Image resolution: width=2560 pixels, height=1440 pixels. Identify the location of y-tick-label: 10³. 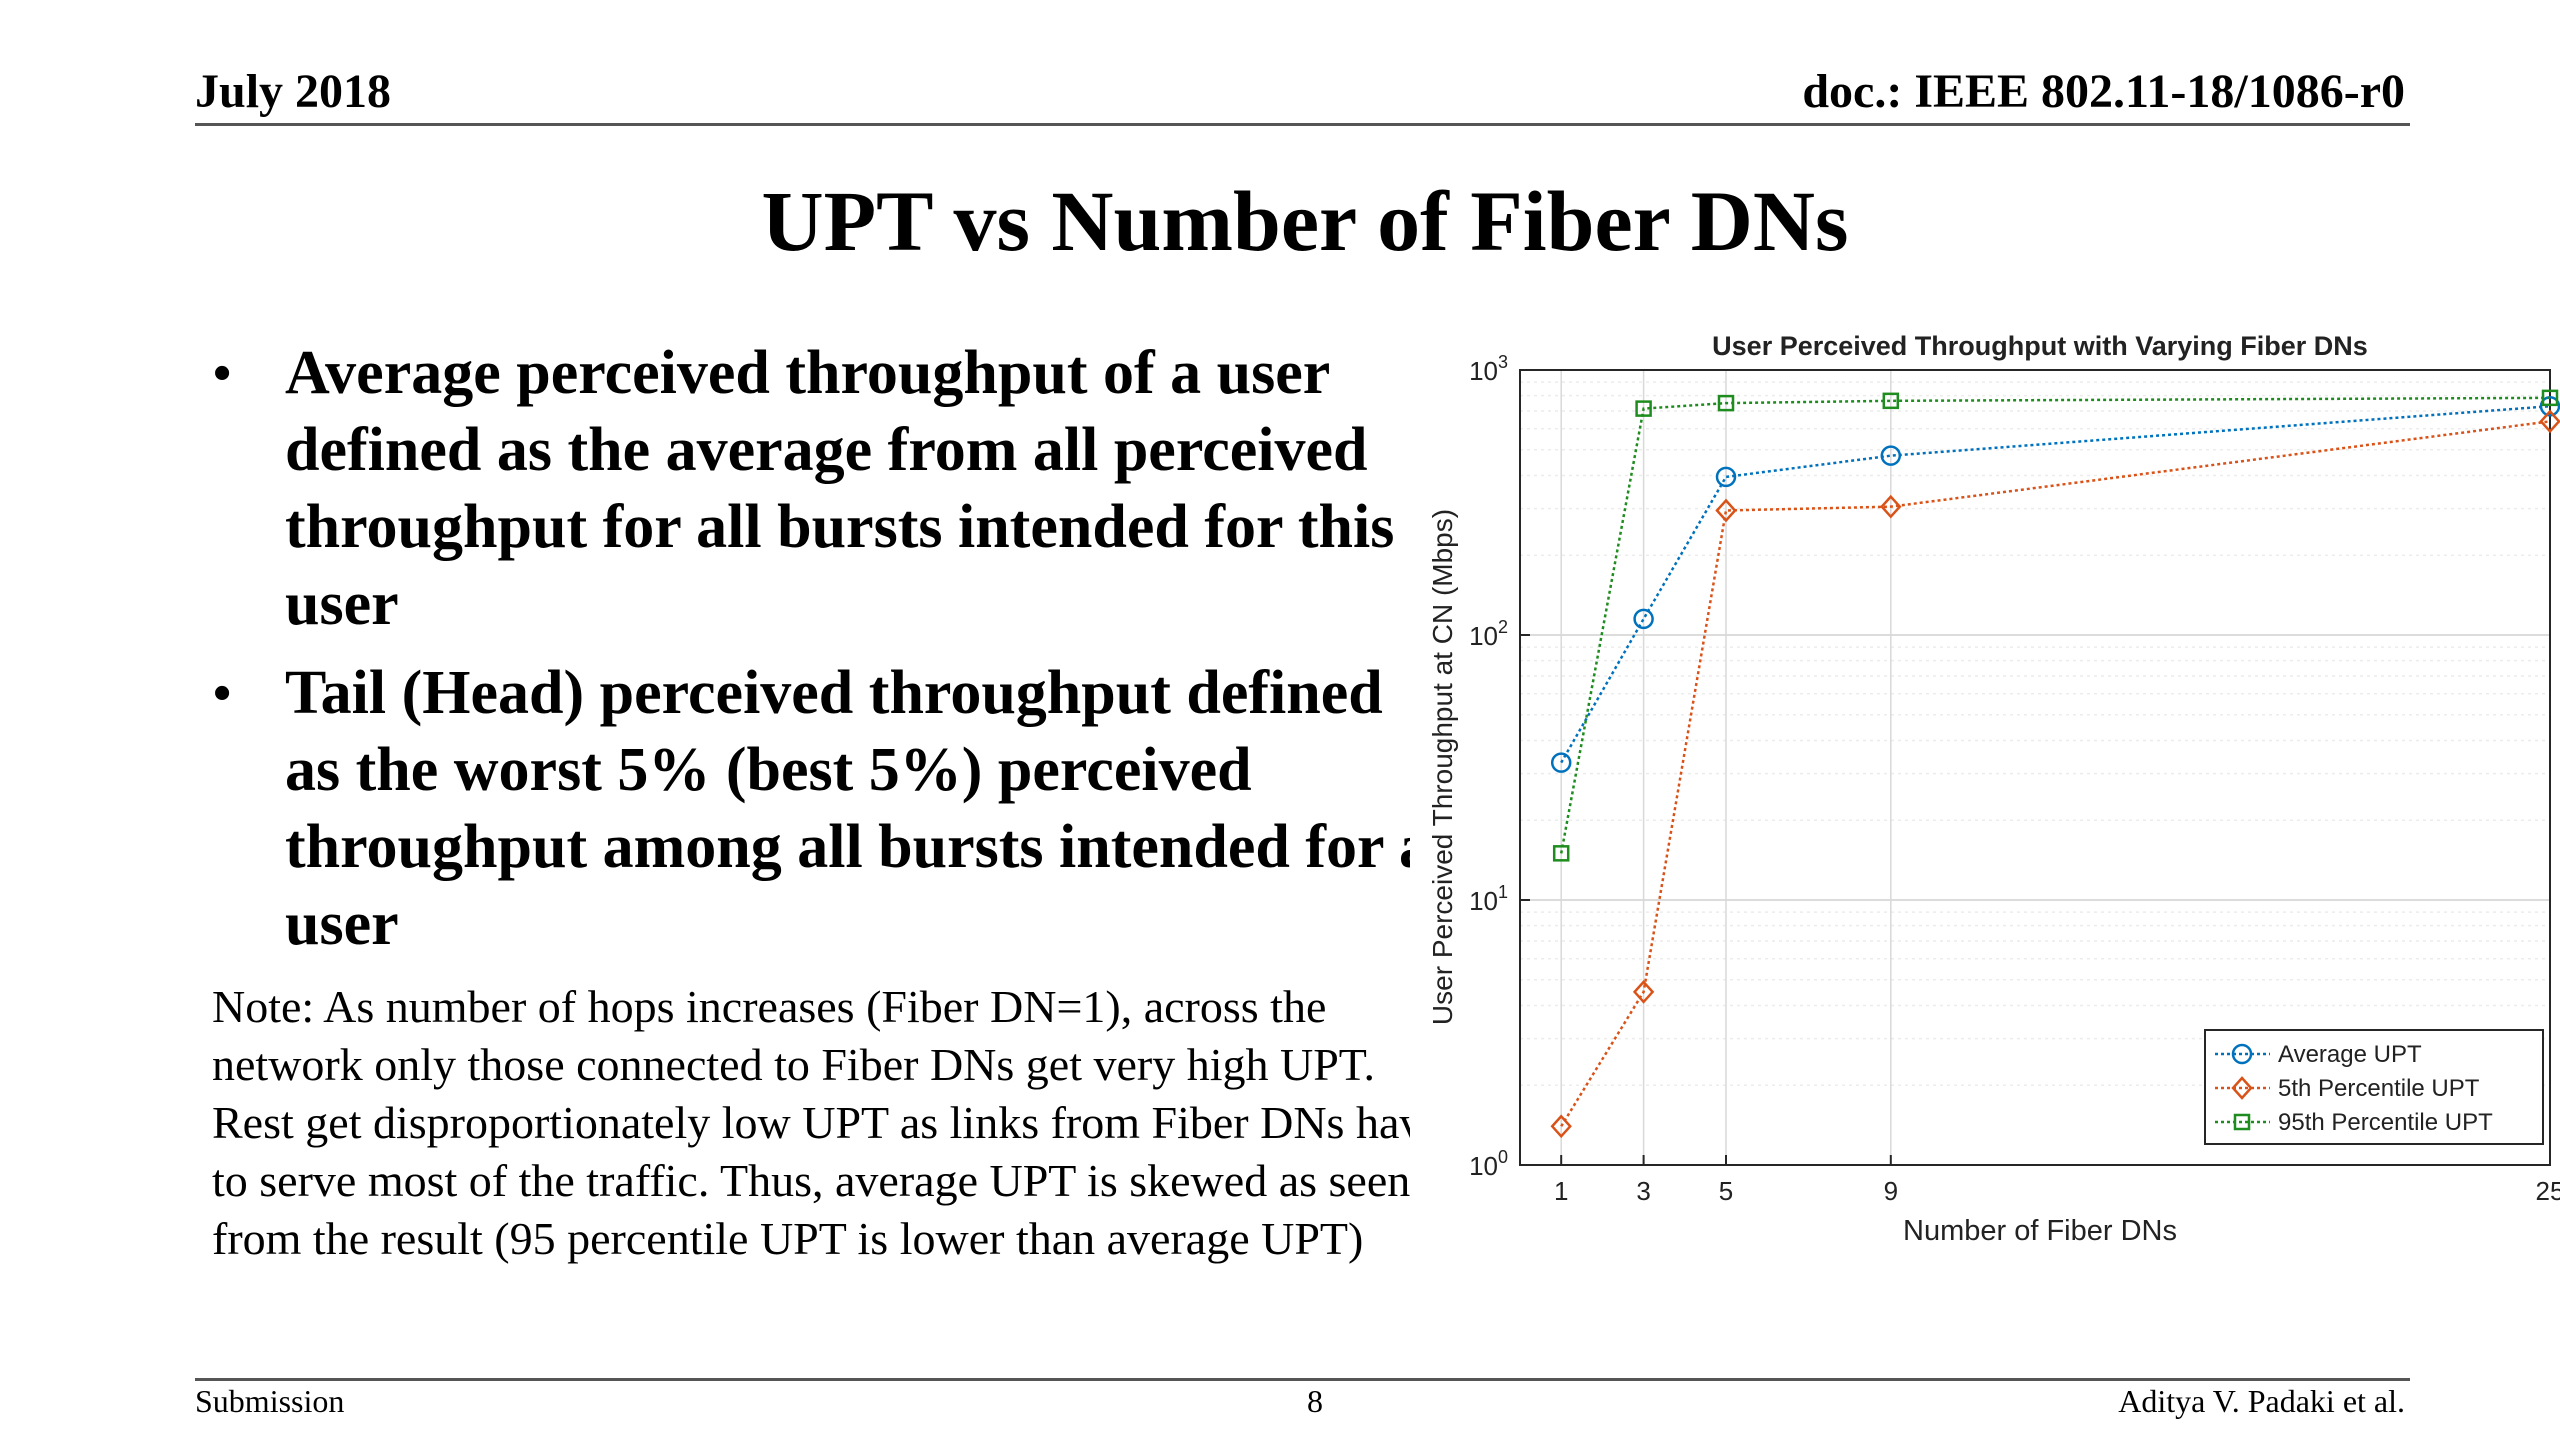
(1488, 369).